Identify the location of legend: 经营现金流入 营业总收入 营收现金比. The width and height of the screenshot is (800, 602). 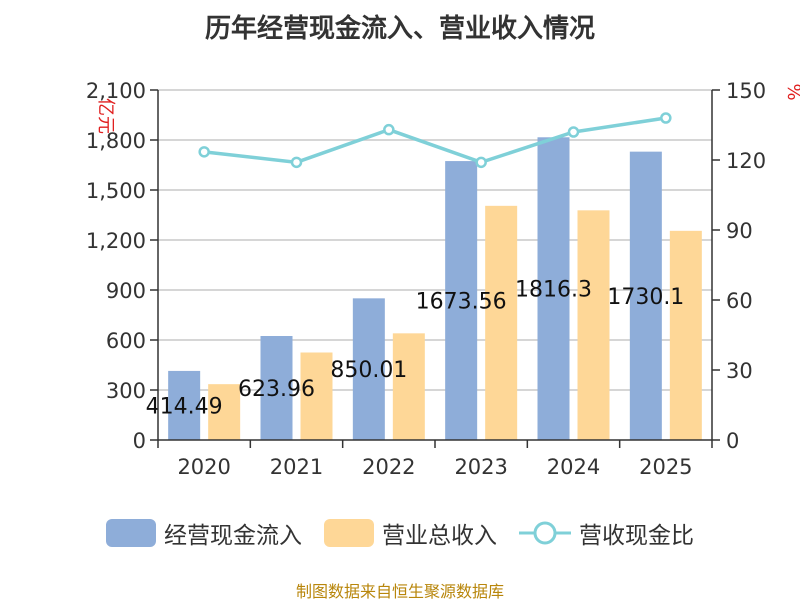
(400, 533).